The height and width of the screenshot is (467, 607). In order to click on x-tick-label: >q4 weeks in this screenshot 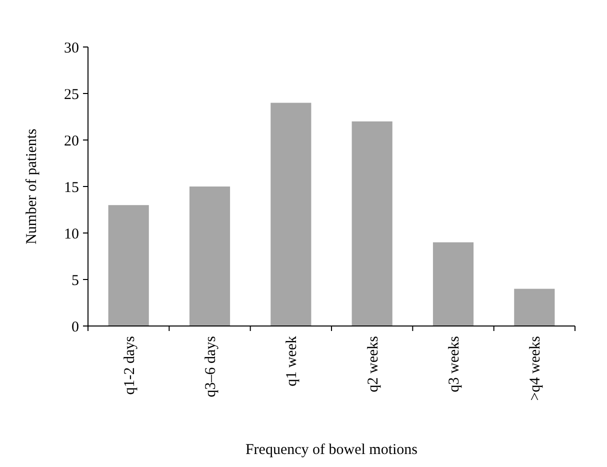, I will do `click(536, 368)`.